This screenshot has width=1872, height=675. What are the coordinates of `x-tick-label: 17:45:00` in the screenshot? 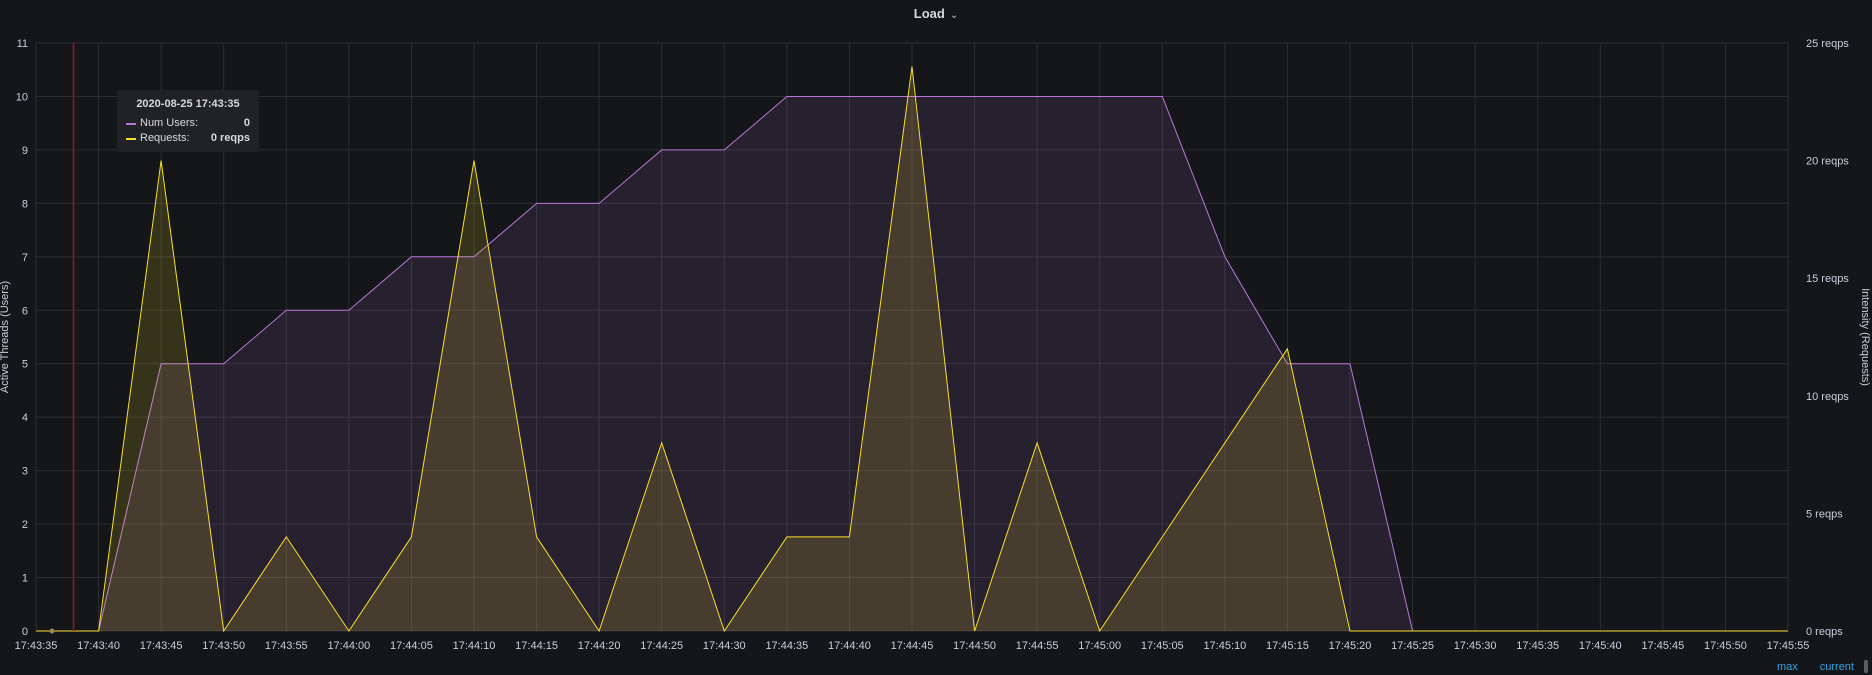 It's located at (1099, 646).